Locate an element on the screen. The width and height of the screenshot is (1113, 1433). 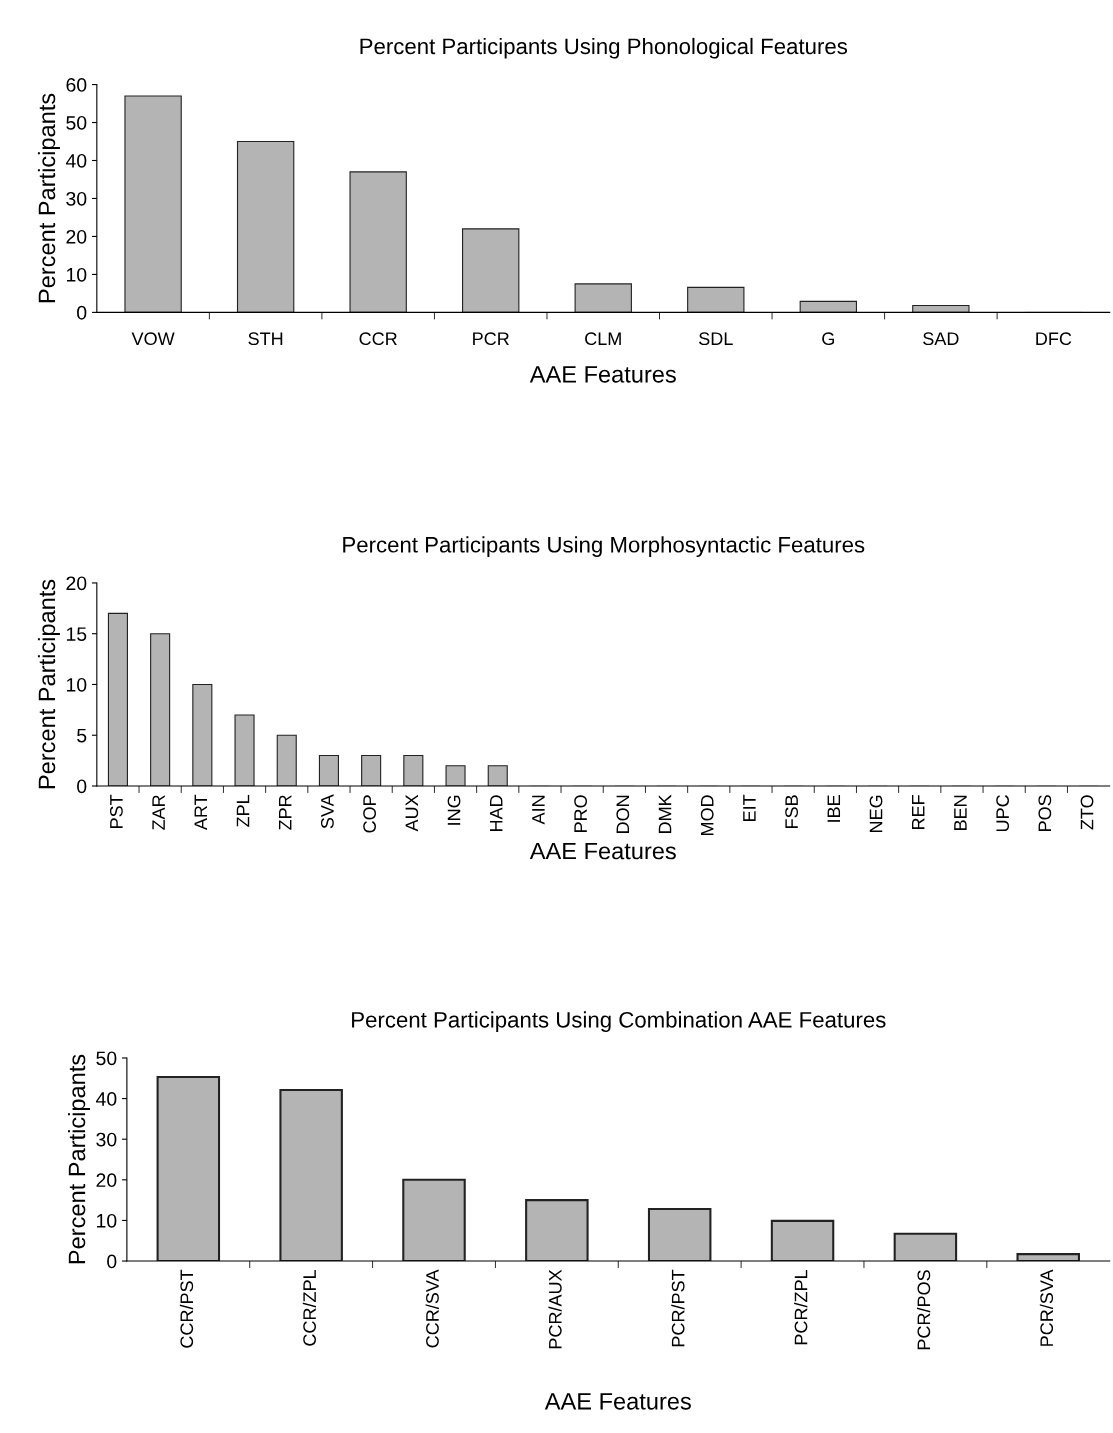
y-tick-label: 60 is located at coordinates (76, 85).